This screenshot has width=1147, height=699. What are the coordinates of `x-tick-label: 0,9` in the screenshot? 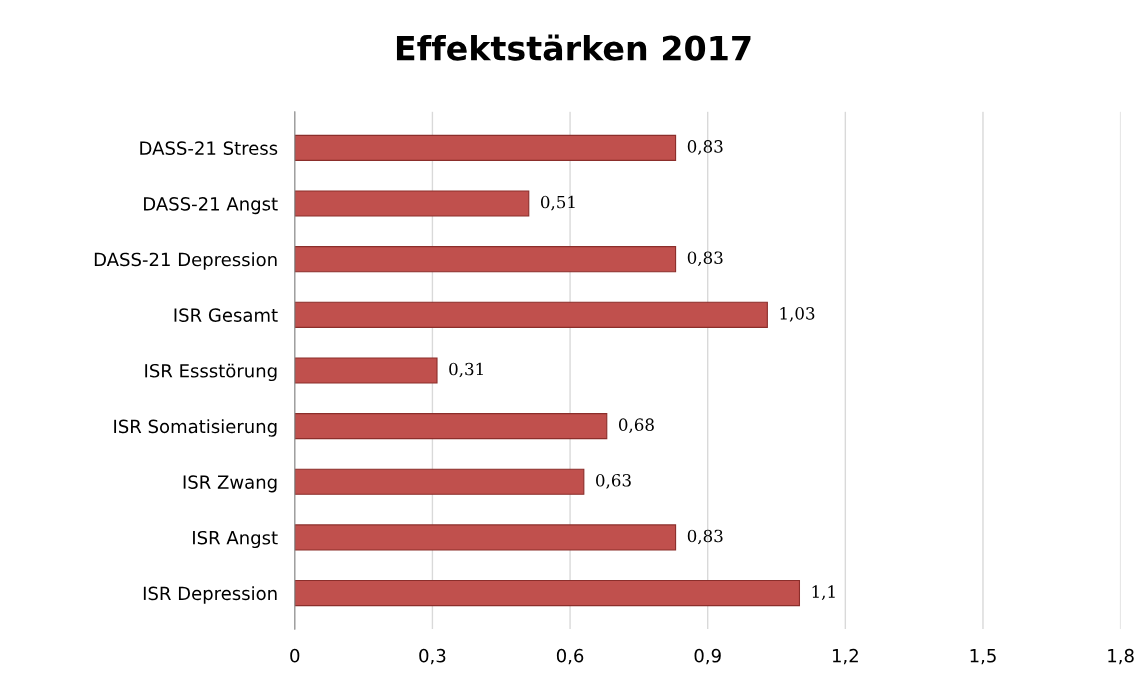 It's located at (707, 656).